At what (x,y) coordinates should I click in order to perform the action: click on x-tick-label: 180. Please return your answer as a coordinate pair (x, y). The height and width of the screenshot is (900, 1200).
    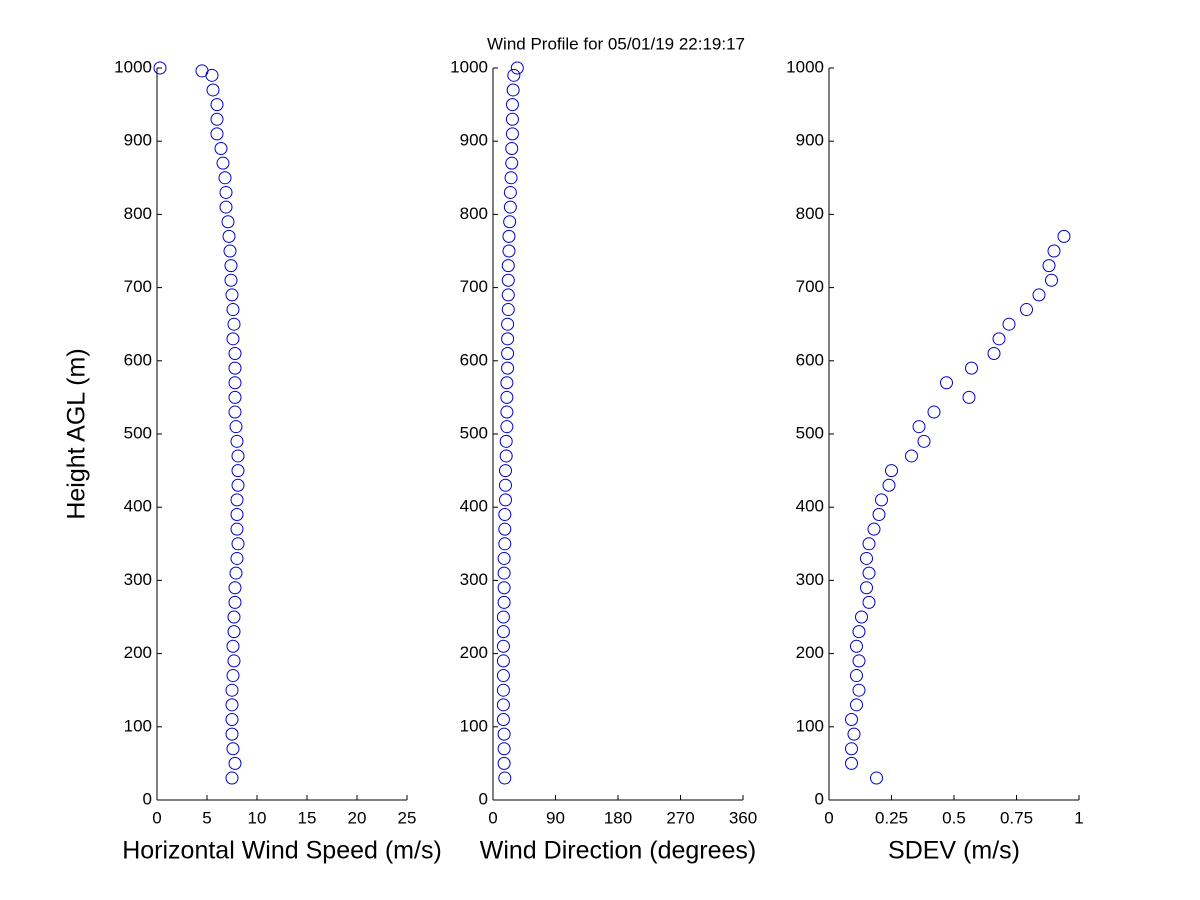
    Looking at the image, I should click on (618, 817).